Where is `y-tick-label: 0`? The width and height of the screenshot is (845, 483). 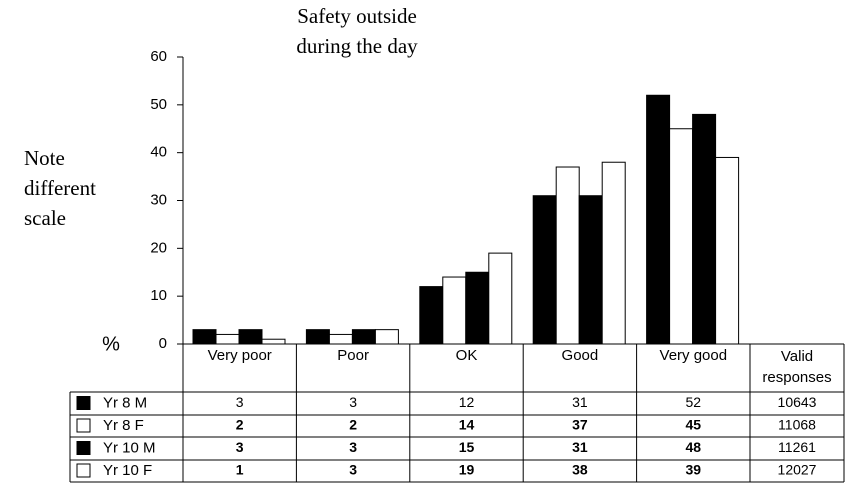
y-tick-label: 0 is located at coordinates (163, 343).